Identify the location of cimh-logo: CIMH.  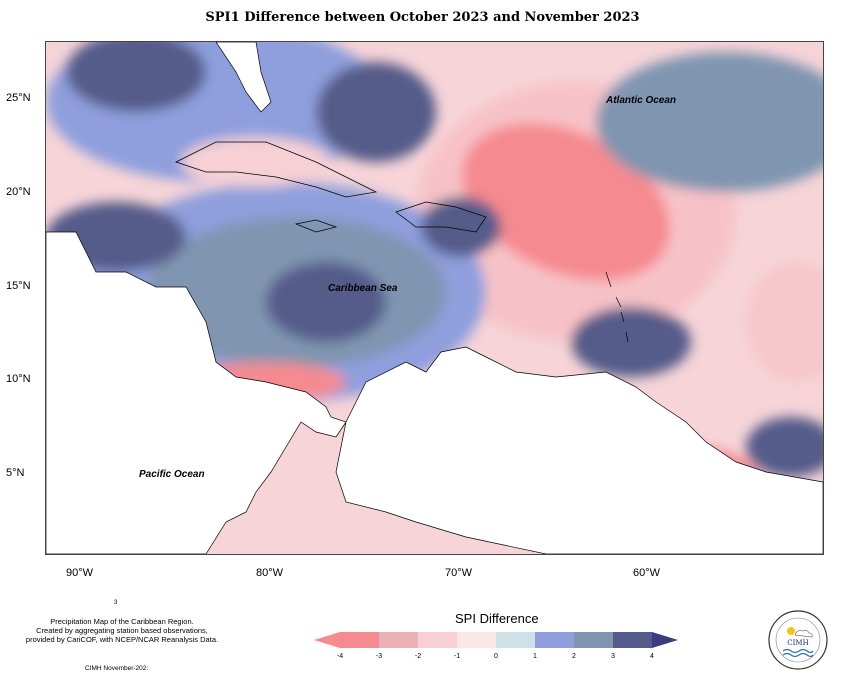
(798, 640).